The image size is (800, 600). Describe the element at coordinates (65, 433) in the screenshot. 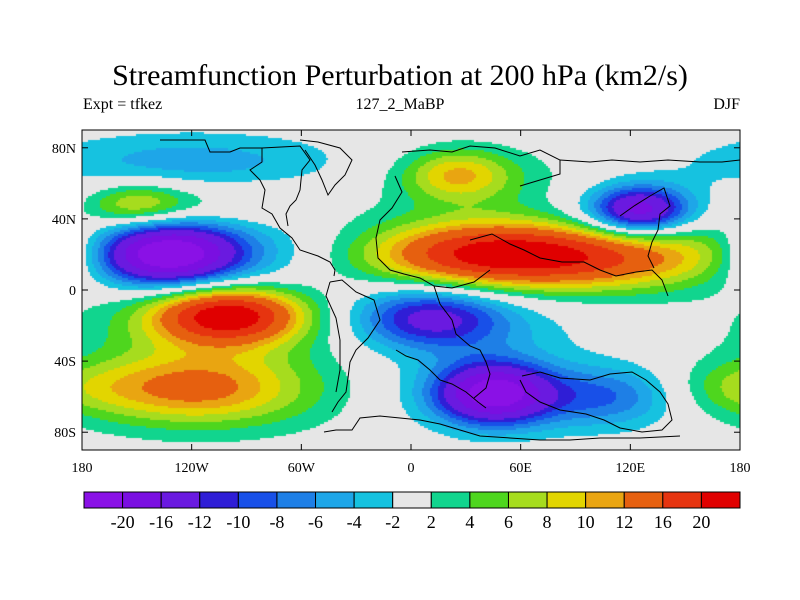

I see `y-tick-label: 80S` at that location.